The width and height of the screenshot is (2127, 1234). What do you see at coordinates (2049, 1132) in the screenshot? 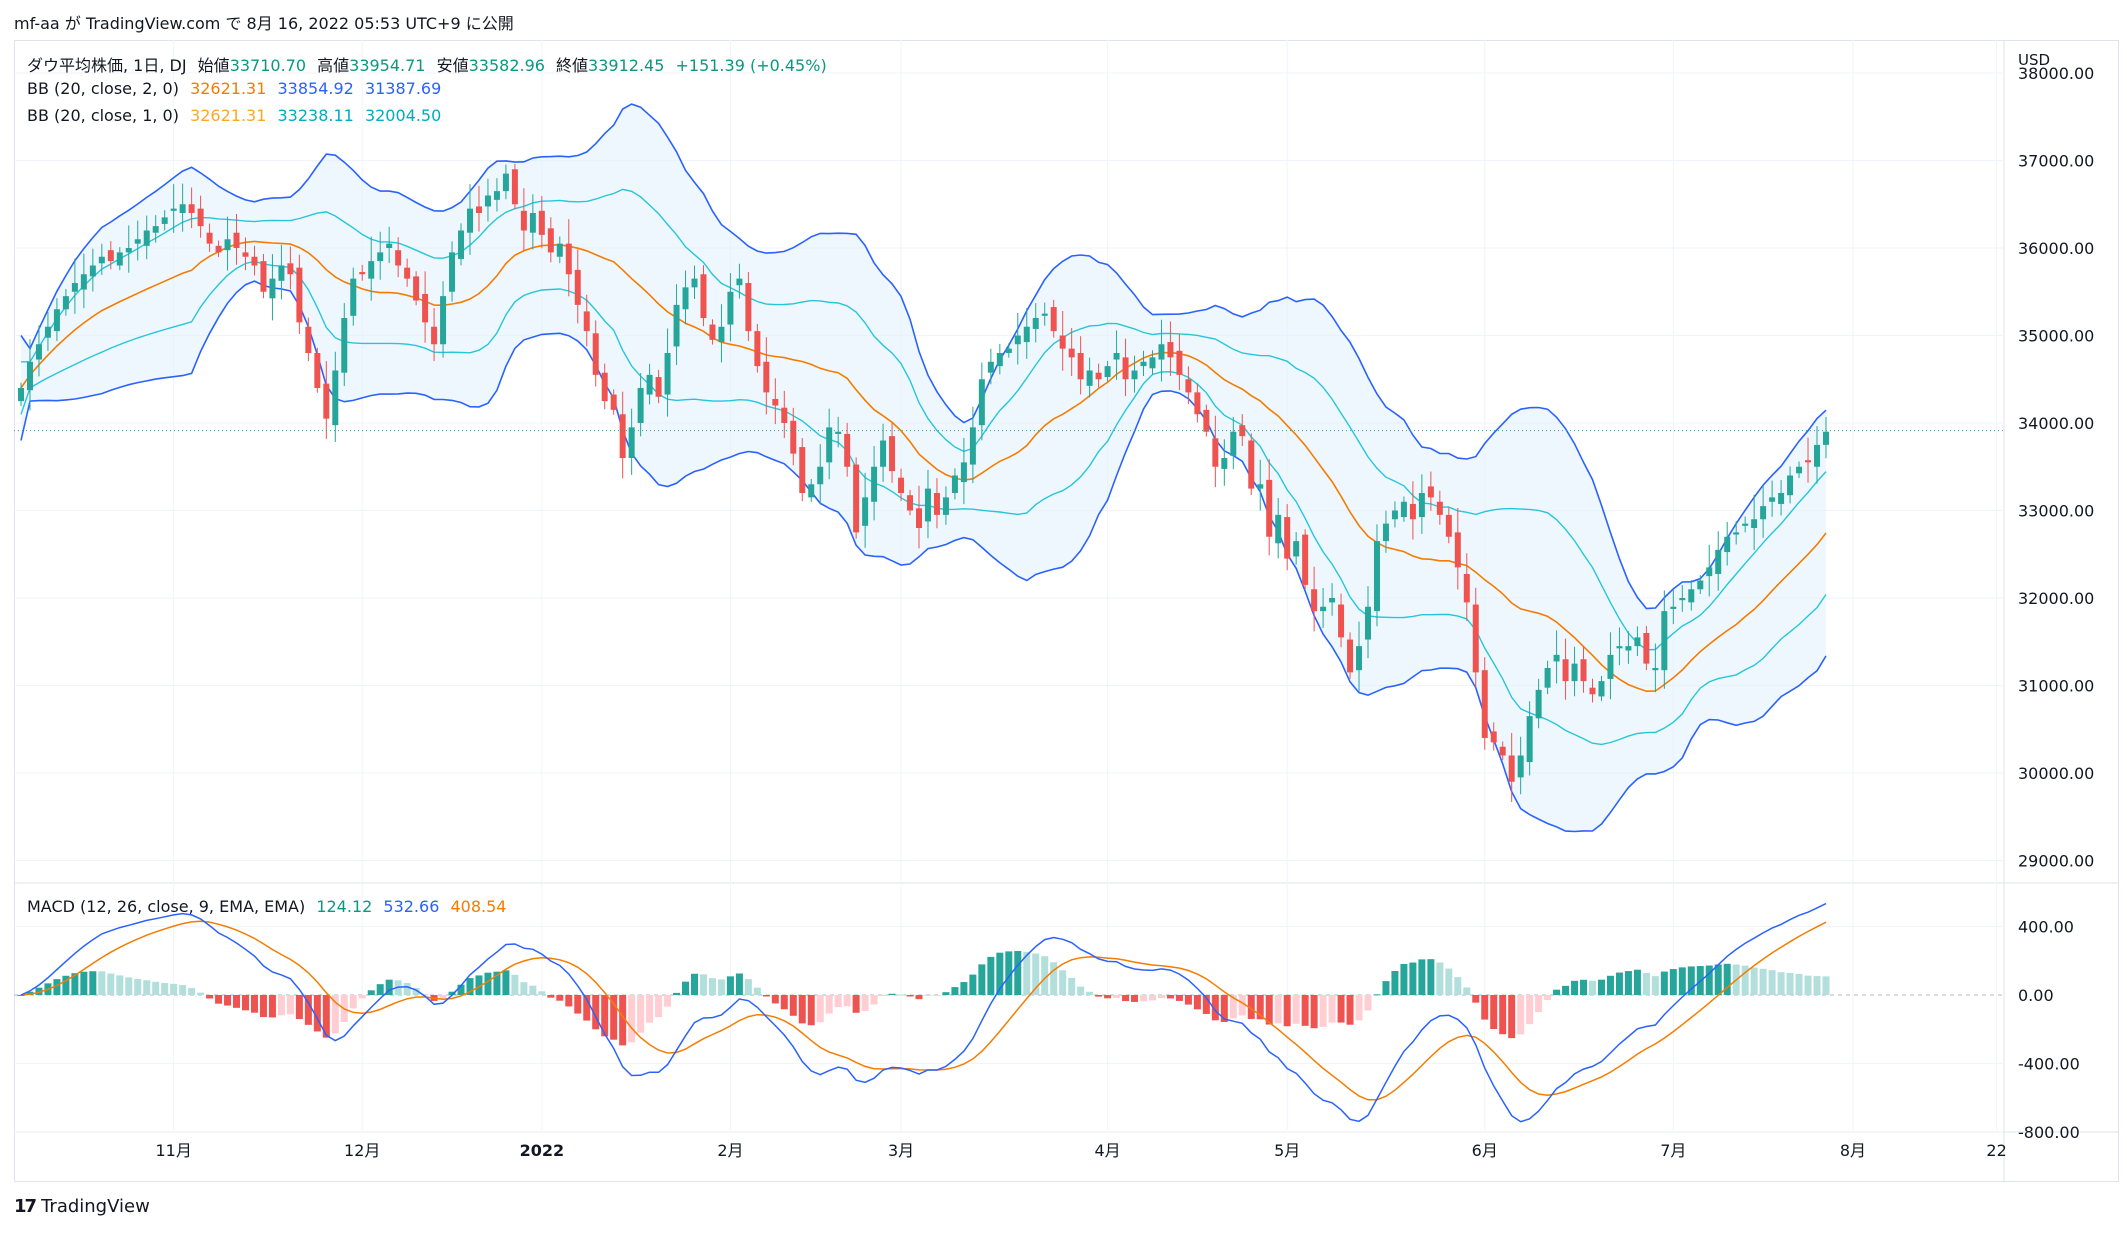
I see `macd-tick-label: -800.00` at bounding box center [2049, 1132].